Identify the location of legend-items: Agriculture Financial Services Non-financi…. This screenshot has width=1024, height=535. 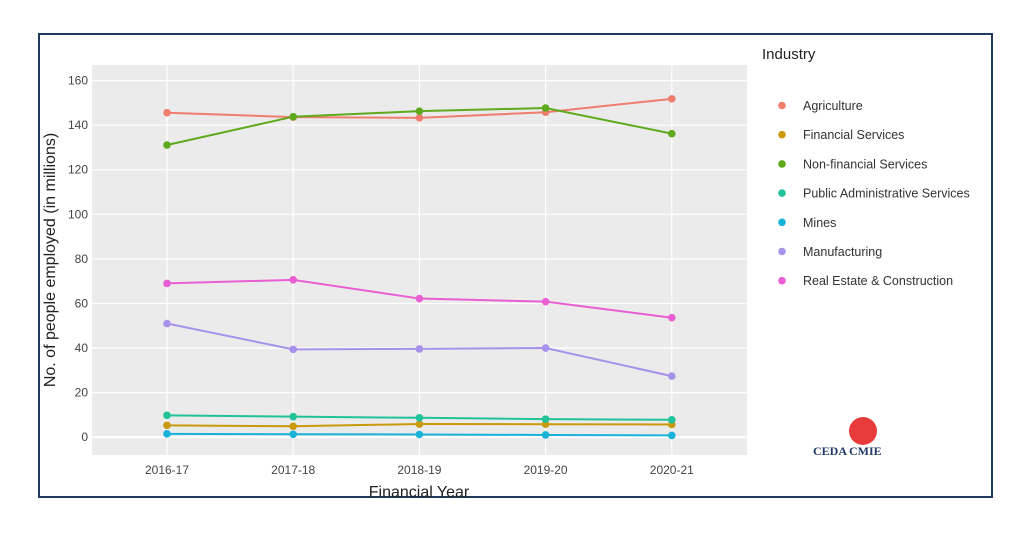
(874, 193).